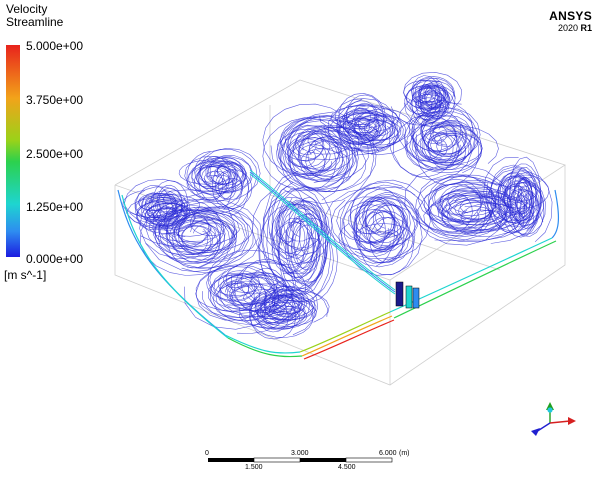  I want to click on inlet-block, so click(407, 295).